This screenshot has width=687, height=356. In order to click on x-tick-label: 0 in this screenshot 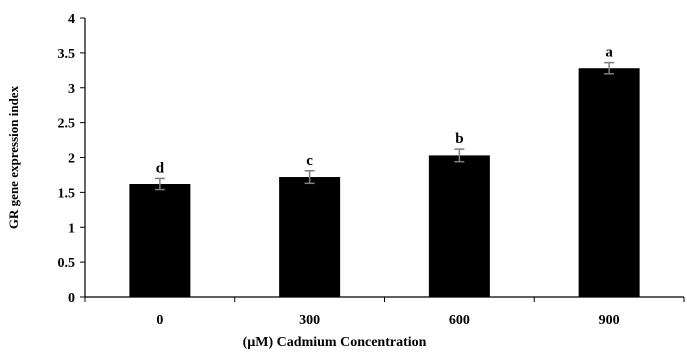, I will do `click(159, 320)`.